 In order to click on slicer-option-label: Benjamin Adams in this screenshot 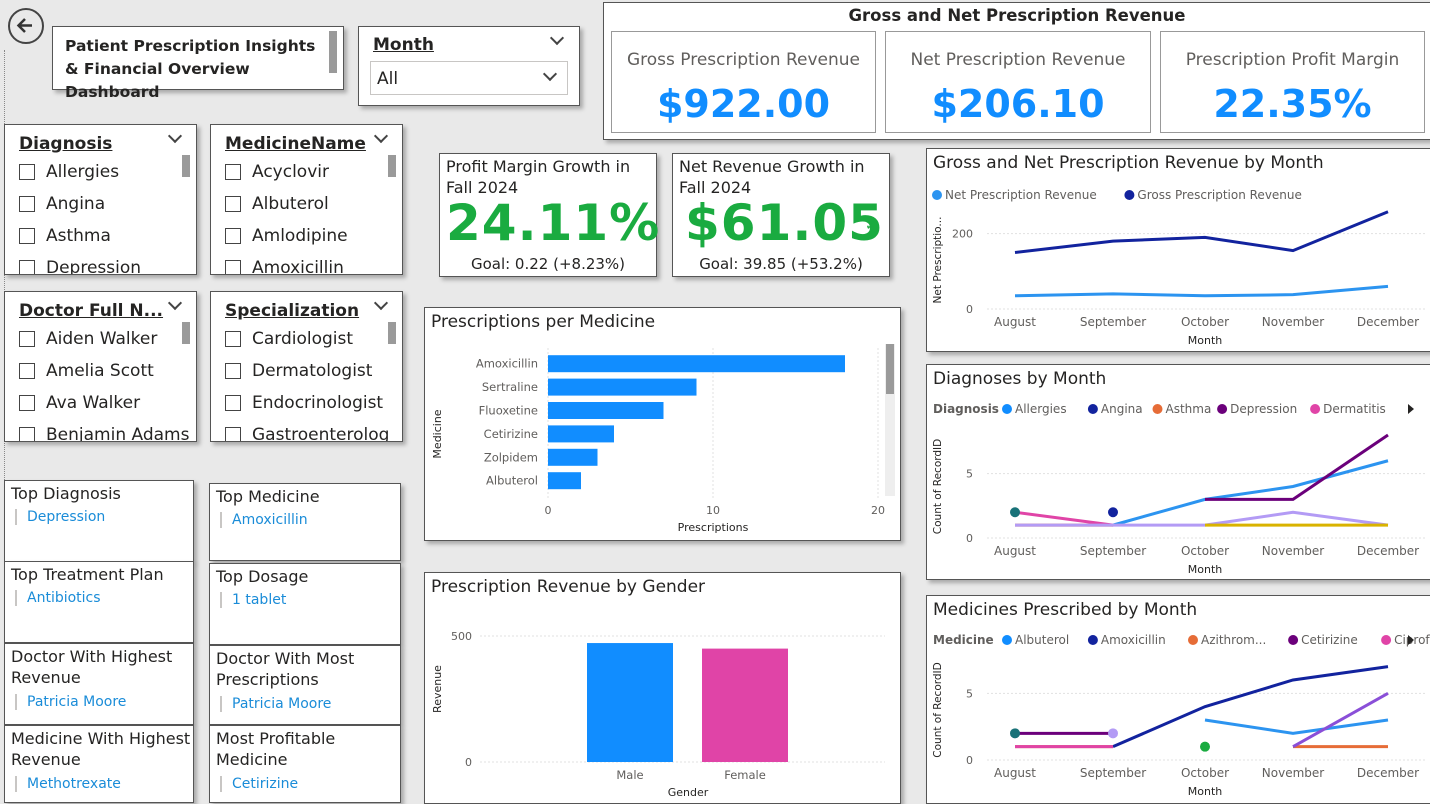, I will do `click(118, 433)`.